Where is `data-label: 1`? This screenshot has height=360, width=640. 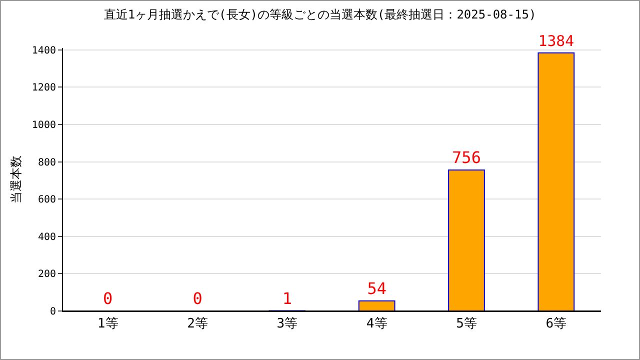
data-label: 1 is located at coordinates (287, 298).